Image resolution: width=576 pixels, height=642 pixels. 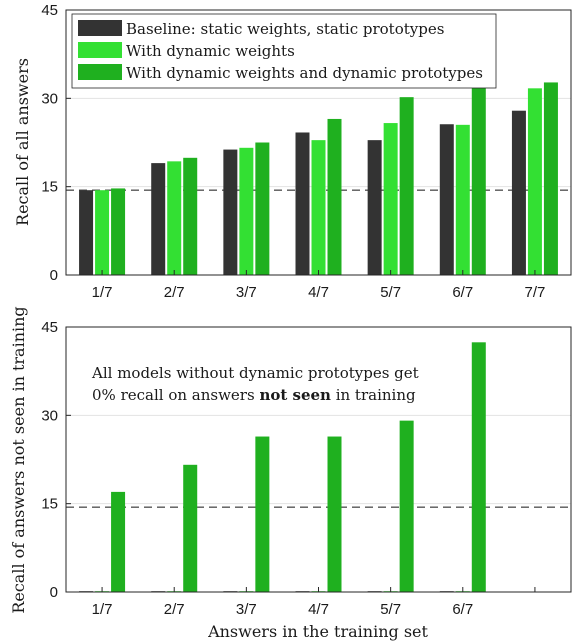 What do you see at coordinates (54, 275) in the screenshot?
I see `top-y-tick-label: 0` at bounding box center [54, 275].